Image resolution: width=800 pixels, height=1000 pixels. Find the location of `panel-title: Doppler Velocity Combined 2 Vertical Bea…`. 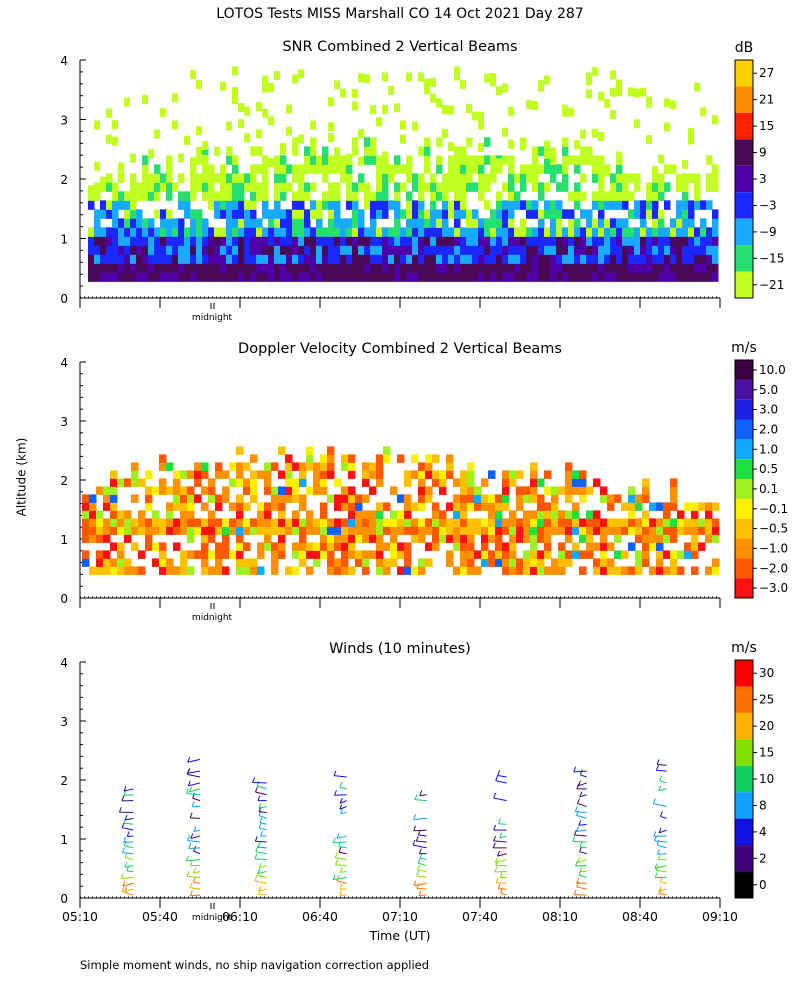

panel-title: Doppler Velocity Combined 2 Vertical Bea… is located at coordinates (400, 349).